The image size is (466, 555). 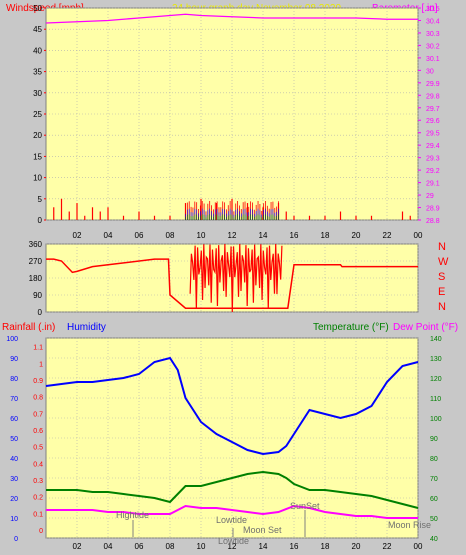 I want to click on y-humidity-tick-label: 90, so click(x=14, y=359).